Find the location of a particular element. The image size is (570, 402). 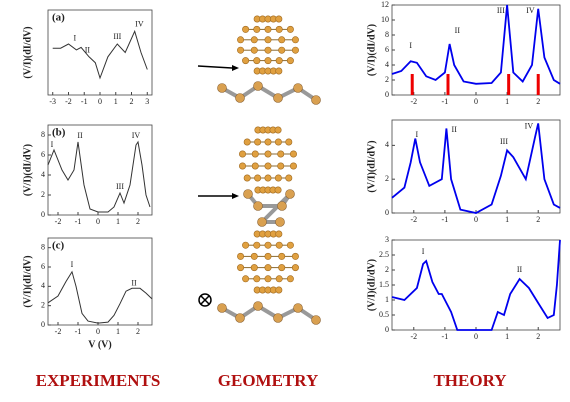

into-page-symbol is located at coordinates (205, 300).